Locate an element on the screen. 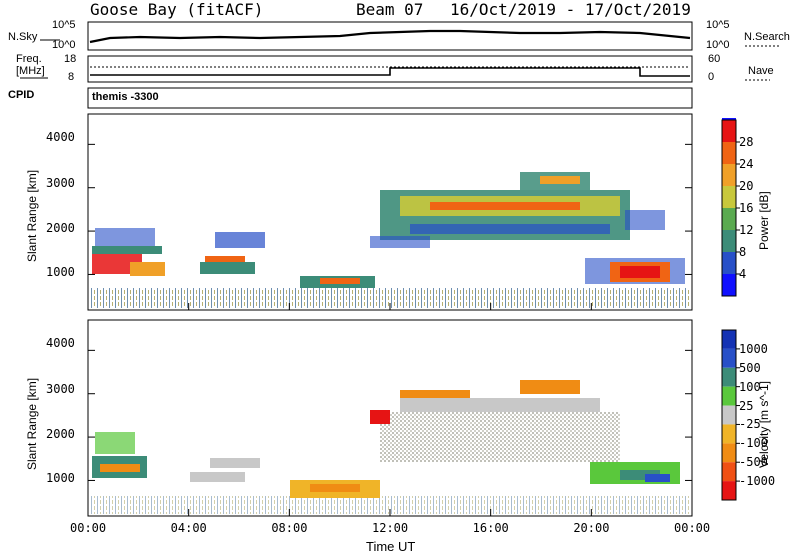 The image size is (800, 554). freq-panel is located at coordinates (395, 69).